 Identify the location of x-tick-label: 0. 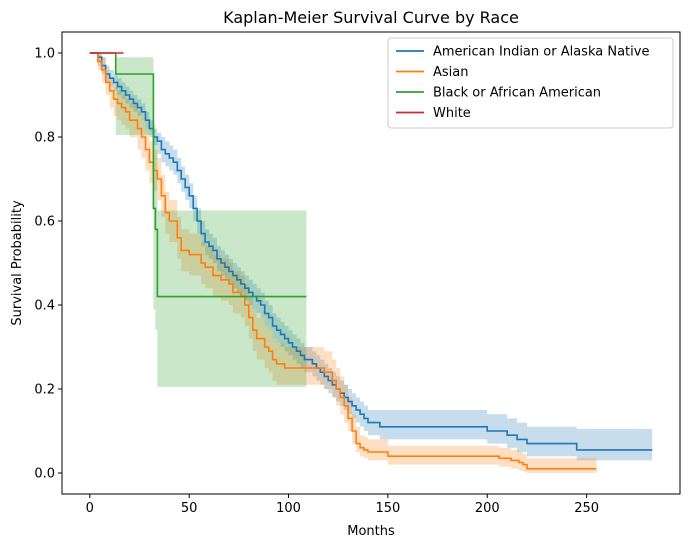
(90, 508).